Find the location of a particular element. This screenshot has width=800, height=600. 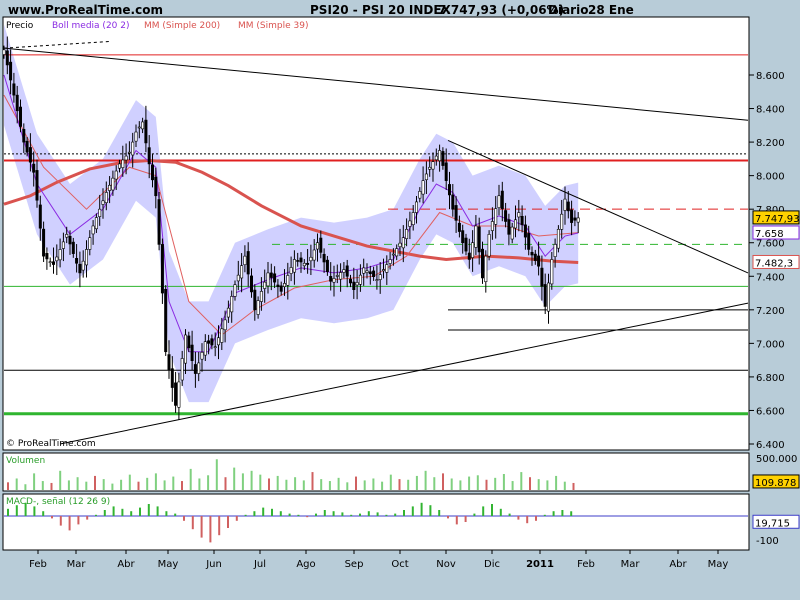

price-tick-label: 6.400 is located at coordinates (770, 445).